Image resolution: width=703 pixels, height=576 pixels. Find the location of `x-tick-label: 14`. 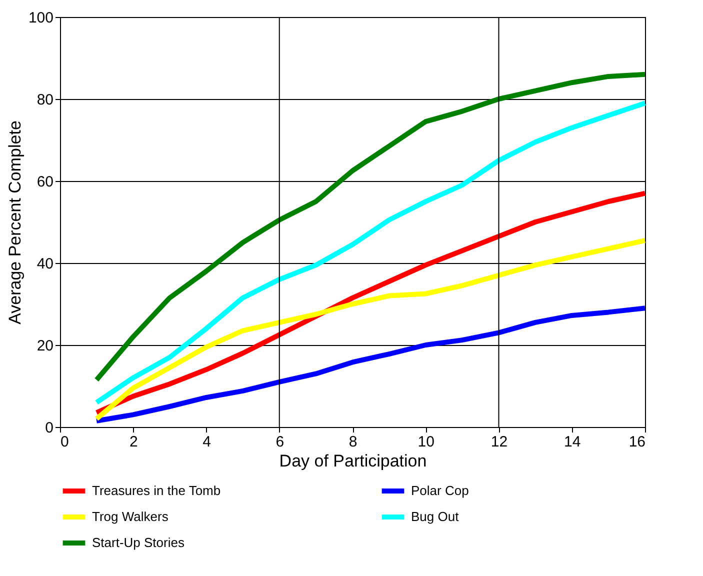

x-tick-label: 14 is located at coordinates (572, 442).